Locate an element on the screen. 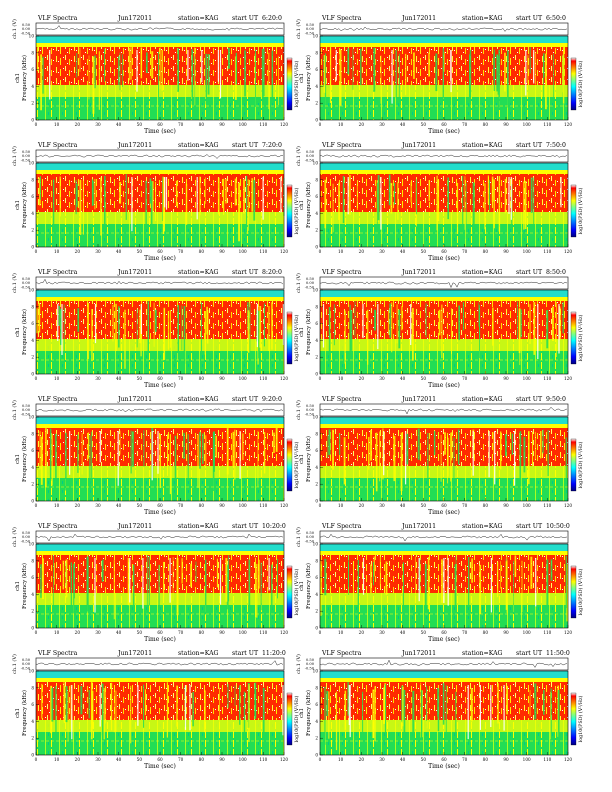  y-axis-label: Frequency (kHz) is located at coordinates (308, 586).